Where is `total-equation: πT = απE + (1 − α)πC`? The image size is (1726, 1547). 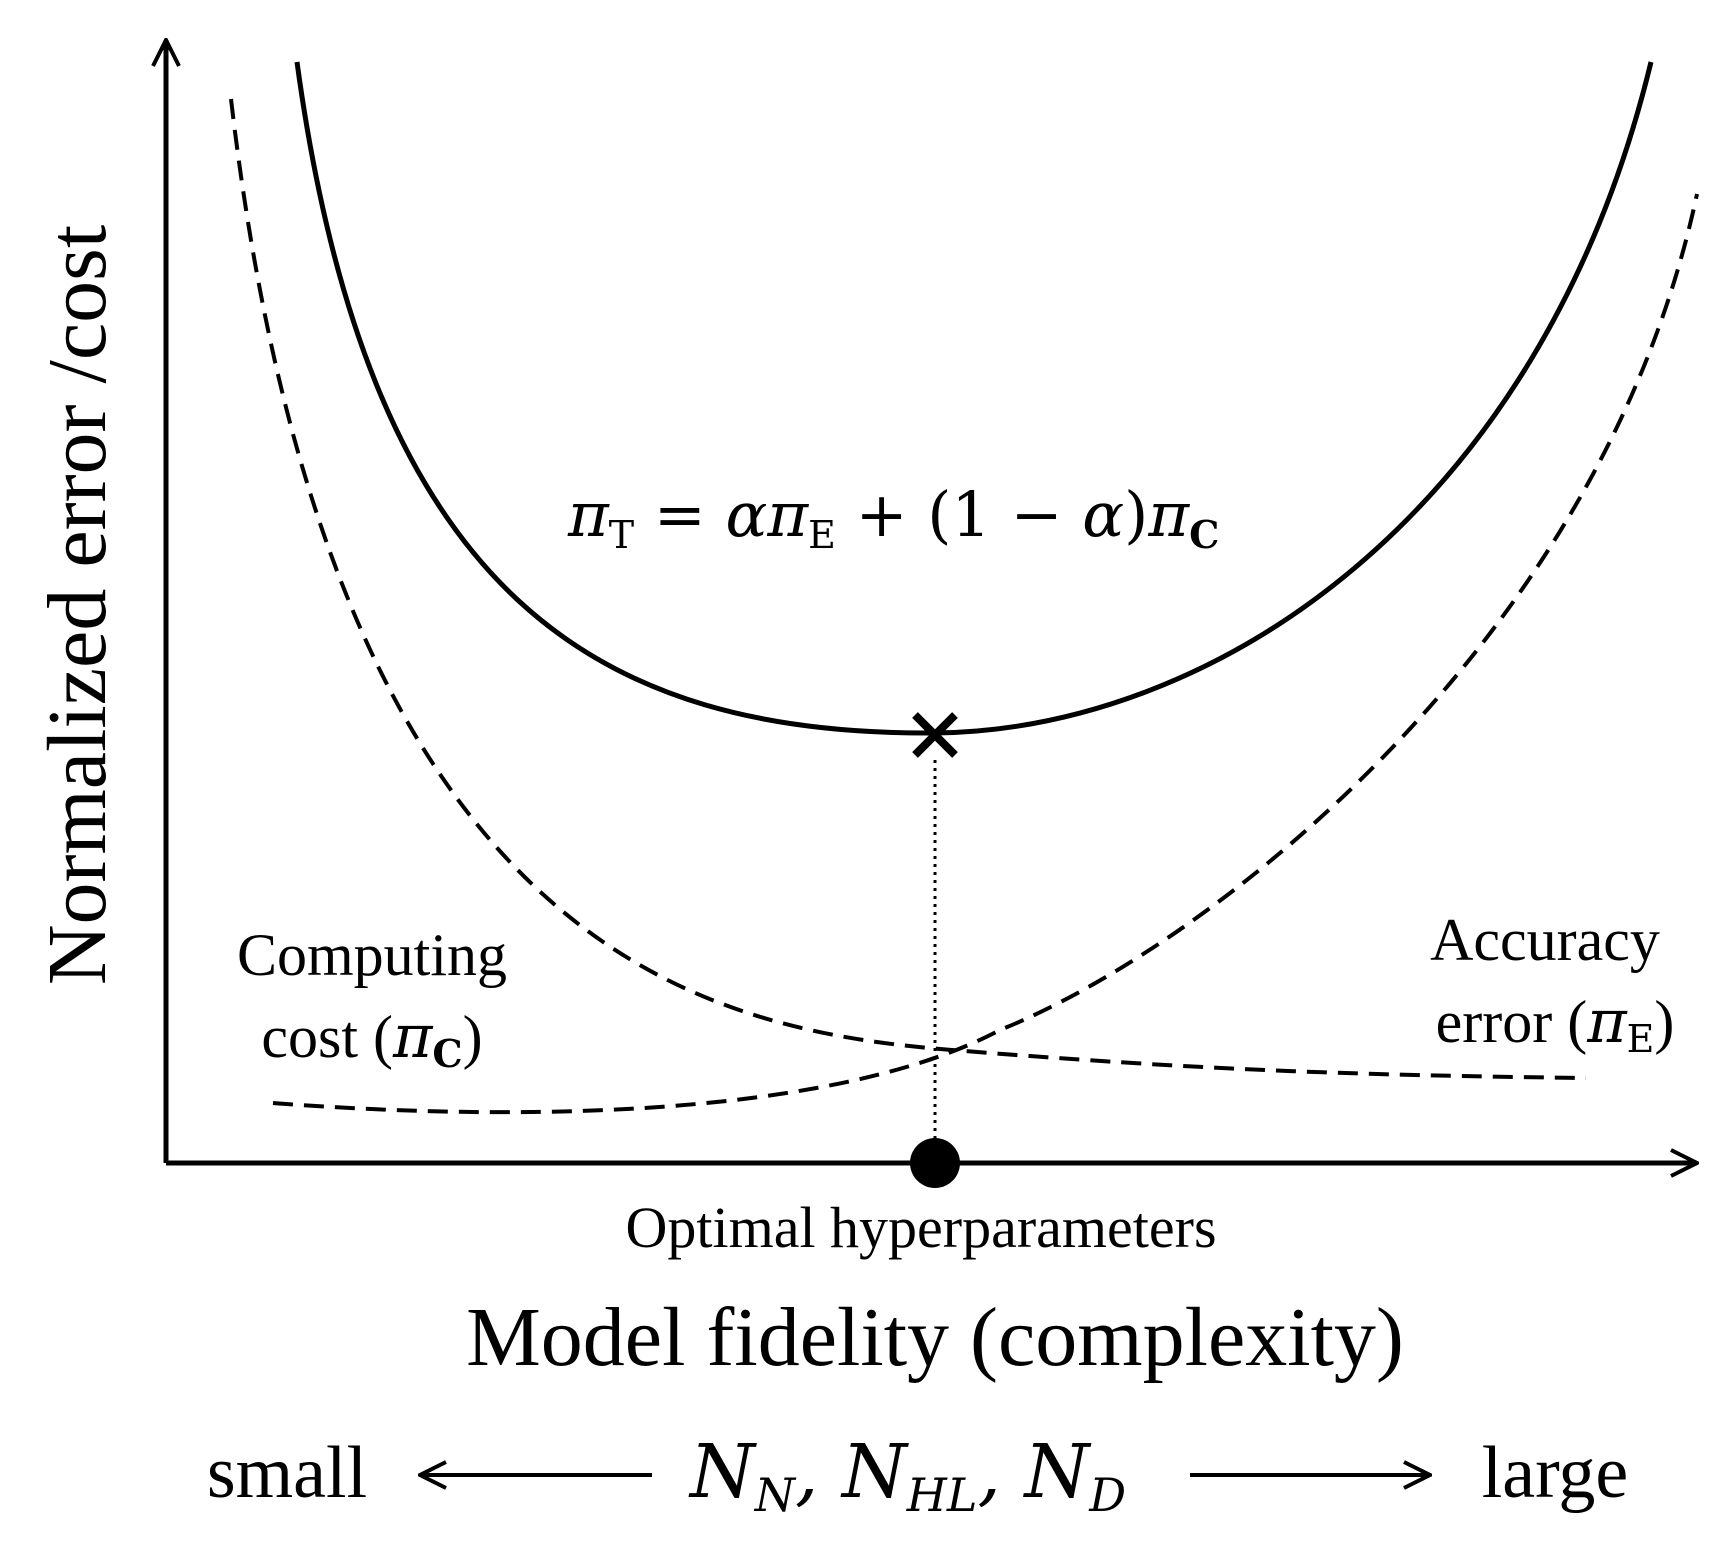 total-equation: πT = απE + (1 − α)πC is located at coordinates (893, 517).